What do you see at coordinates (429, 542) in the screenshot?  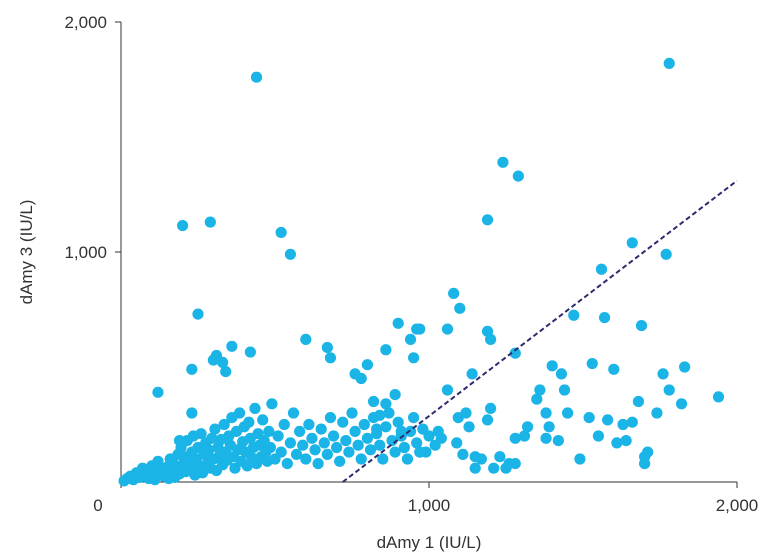 I see `x-axis-title: dAmy 1 (IU/L)` at bounding box center [429, 542].